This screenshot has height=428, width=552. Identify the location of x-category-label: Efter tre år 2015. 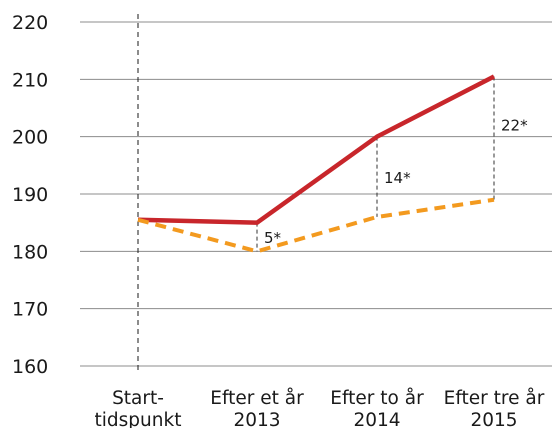
(494, 408).